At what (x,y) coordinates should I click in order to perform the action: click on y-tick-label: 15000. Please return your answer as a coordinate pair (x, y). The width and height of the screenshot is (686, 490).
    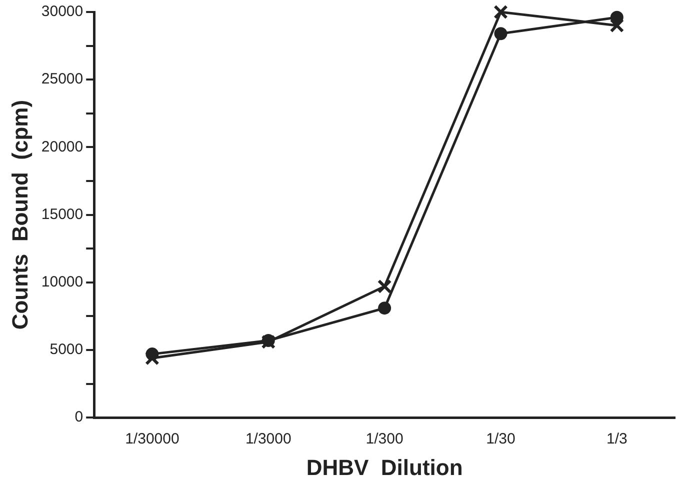
    Looking at the image, I should click on (62, 214).